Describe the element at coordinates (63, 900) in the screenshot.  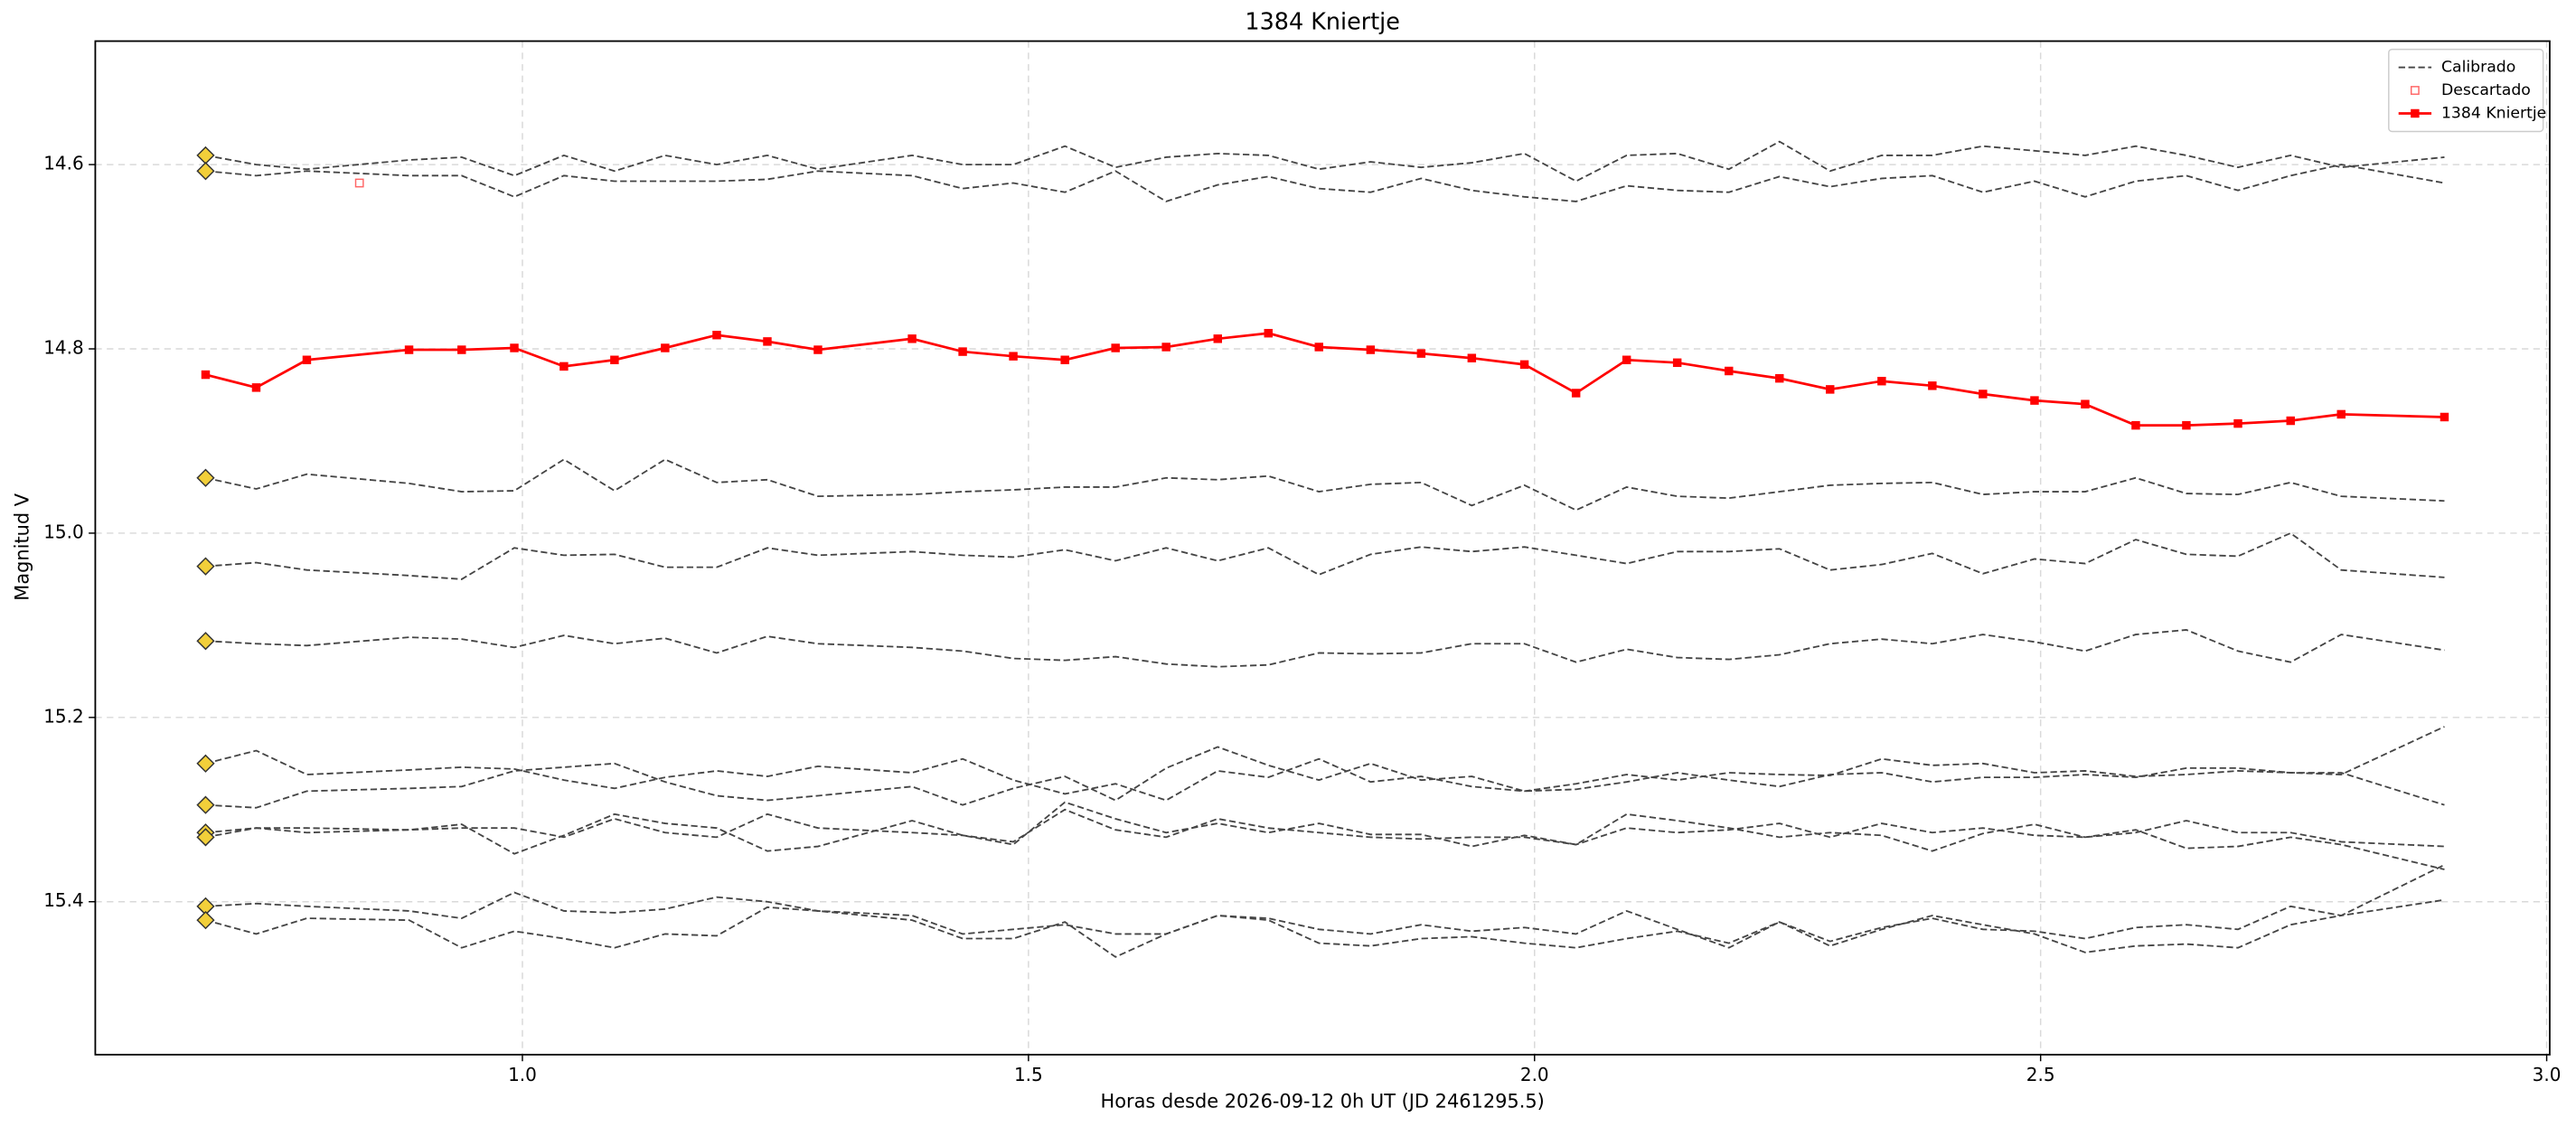
I see `y-tick-label: 15.4` at that location.